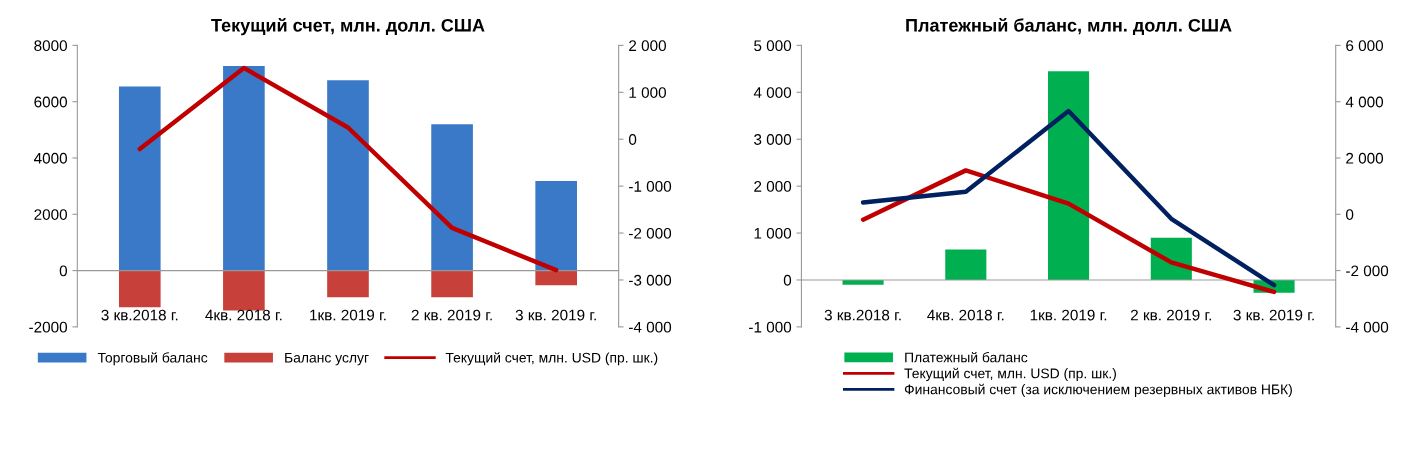 This screenshot has width=1406, height=454. Describe the element at coordinates (1098, 390) in the screenshot. I see `legend-label: Финансовый счет (за исключением резервных активов НБК)` at that location.